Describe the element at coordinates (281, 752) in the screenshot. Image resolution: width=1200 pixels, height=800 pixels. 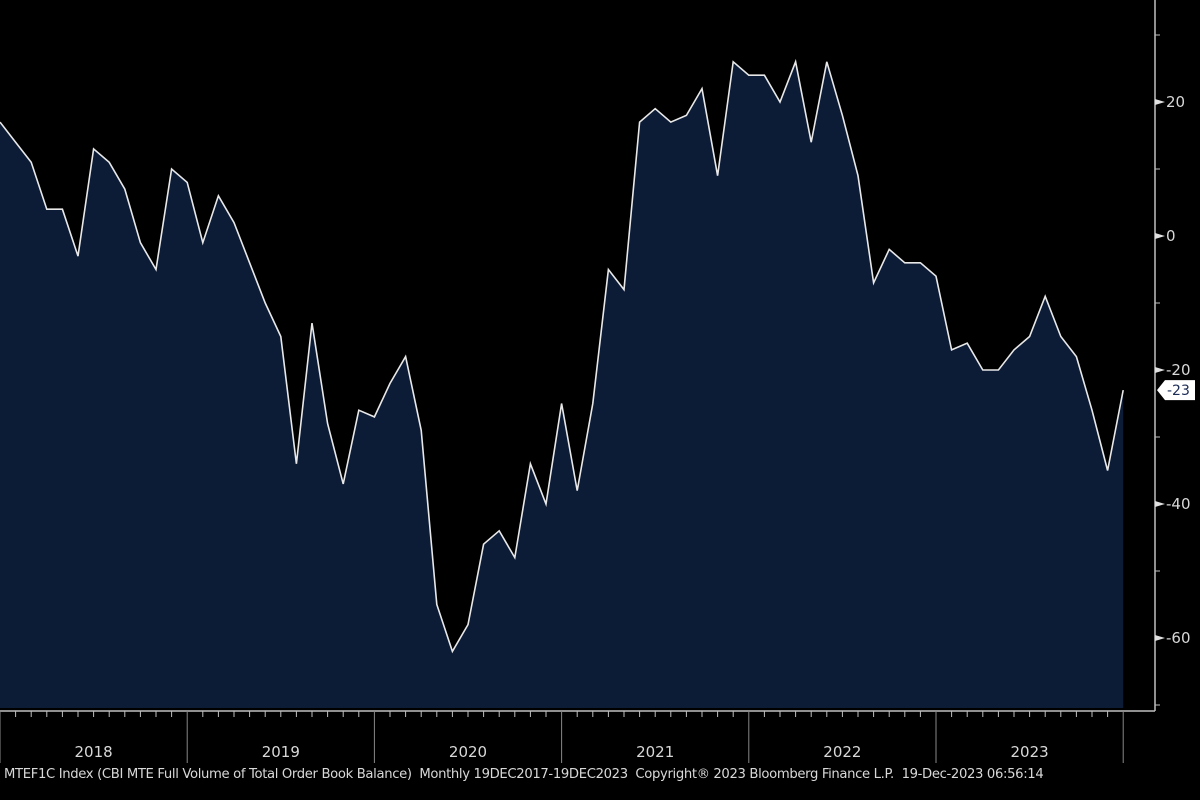
I see `x-tick-label: 2019` at that location.